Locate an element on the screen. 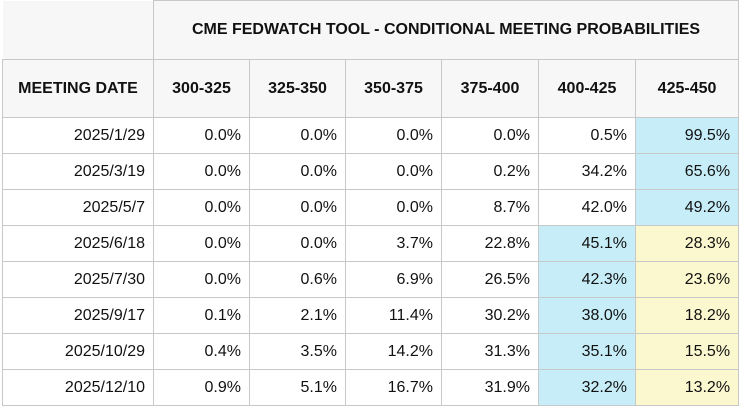  probability-cell: 2.1% is located at coordinates (297, 315).